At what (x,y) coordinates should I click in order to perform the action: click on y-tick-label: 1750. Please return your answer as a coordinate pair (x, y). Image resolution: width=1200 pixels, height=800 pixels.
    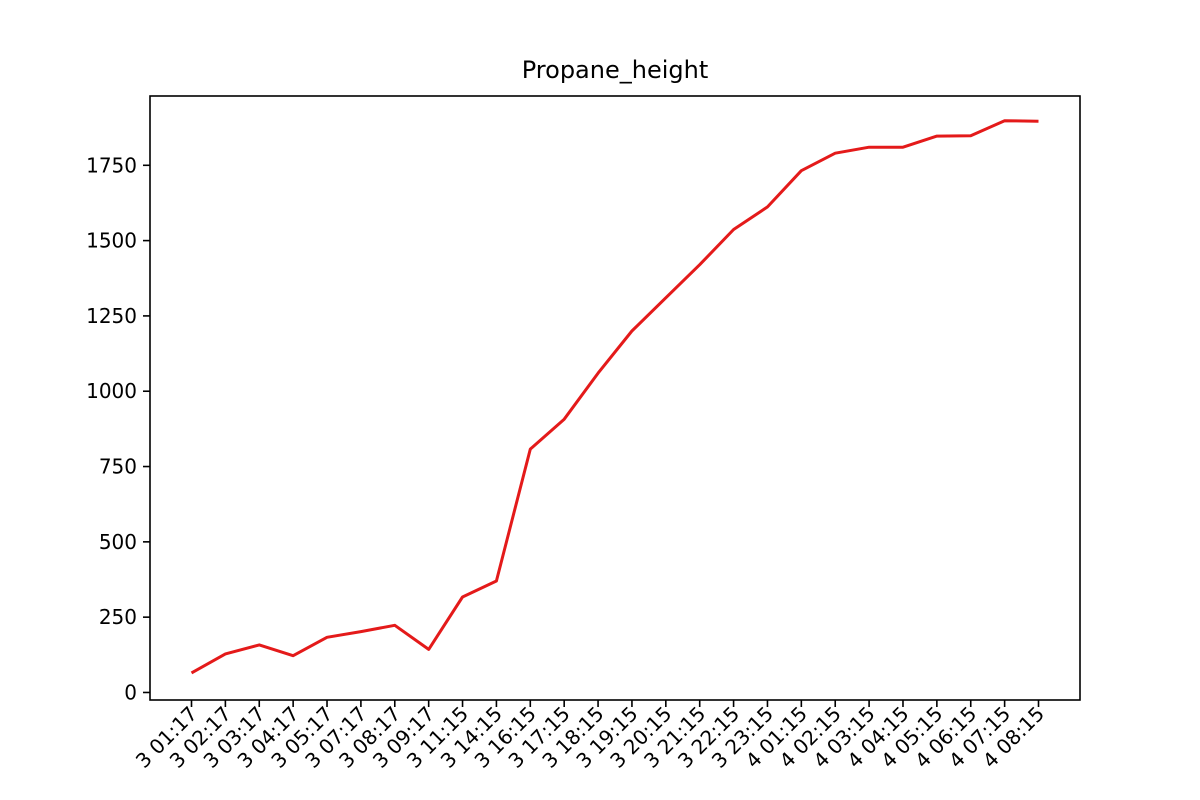
    Looking at the image, I should click on (111, 165).